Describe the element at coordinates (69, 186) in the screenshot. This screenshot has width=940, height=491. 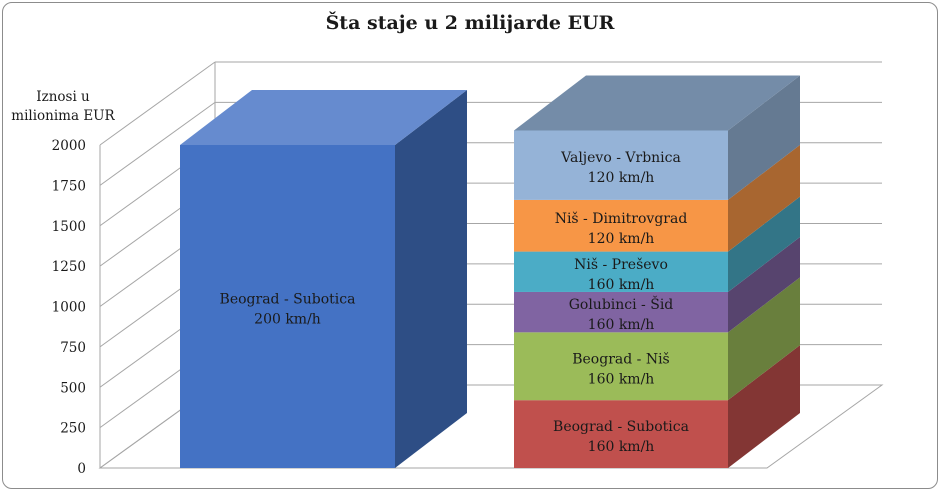
I see `y-tick-label: 1750` at that location.